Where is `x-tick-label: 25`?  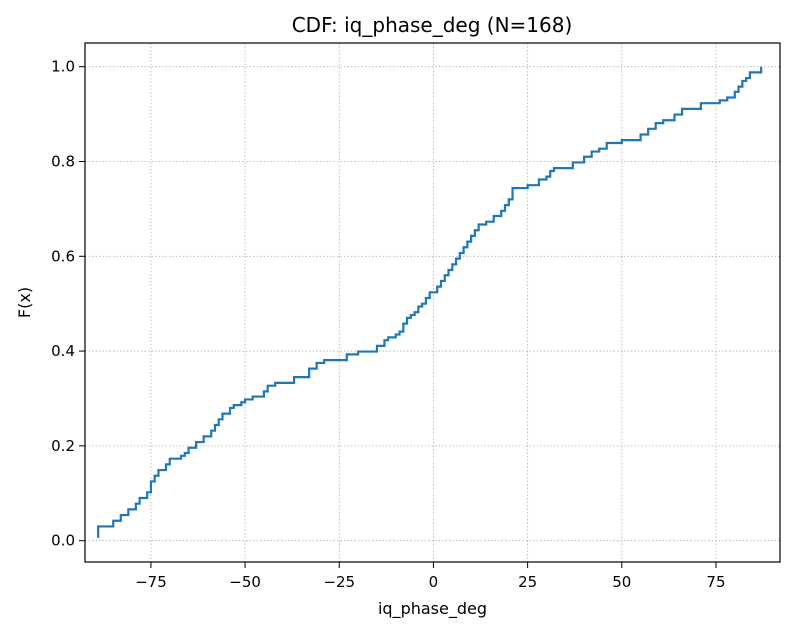
x-tick-label: 25 is located at coordinates (527, 582).